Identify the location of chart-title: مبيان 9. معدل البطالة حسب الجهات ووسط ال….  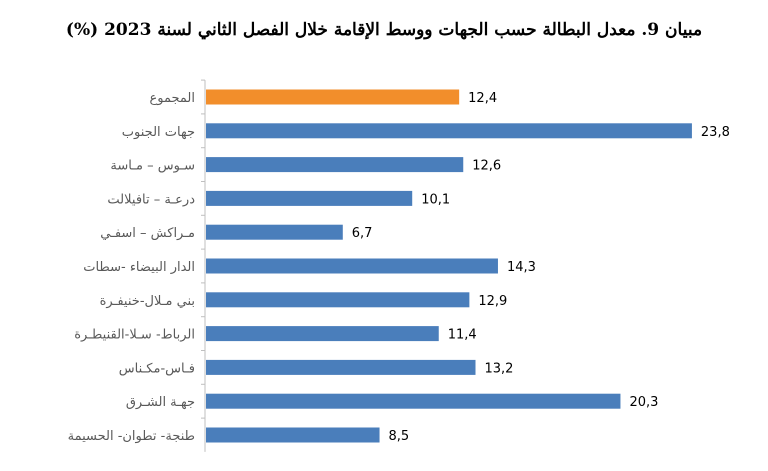
(384, 30).